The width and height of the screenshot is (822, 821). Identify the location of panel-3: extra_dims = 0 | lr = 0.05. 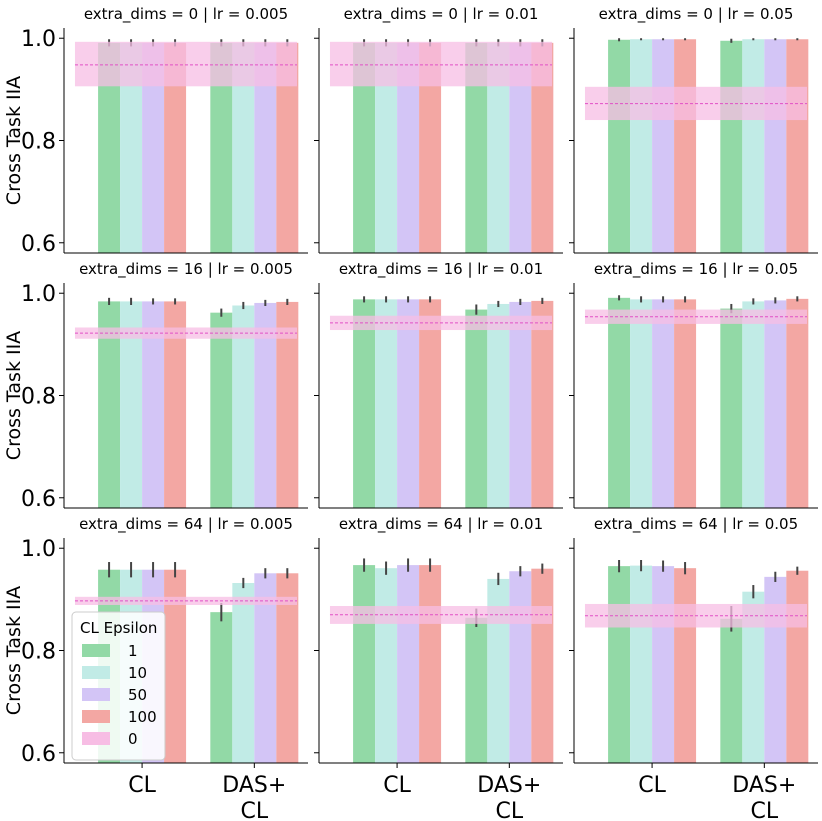
(693, 129).